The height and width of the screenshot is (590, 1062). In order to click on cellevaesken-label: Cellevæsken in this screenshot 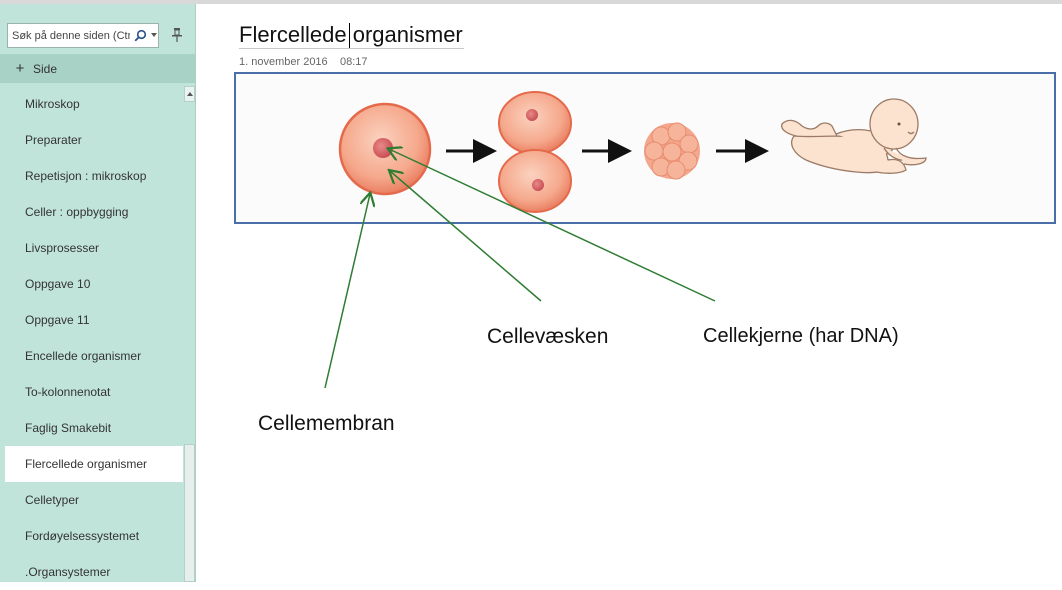, I will do `click(548, 336)`.